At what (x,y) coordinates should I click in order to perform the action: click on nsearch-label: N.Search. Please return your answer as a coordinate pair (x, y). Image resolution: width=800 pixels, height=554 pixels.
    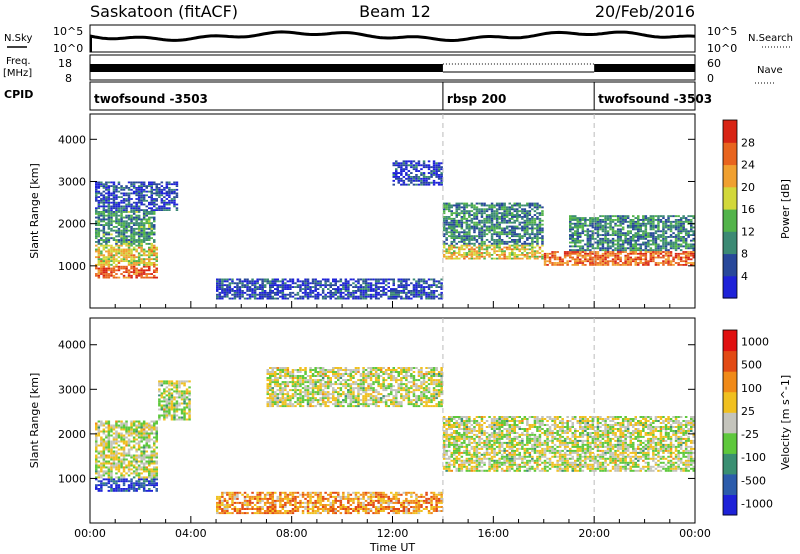
    Looking at the image, I should click on (770, 38).